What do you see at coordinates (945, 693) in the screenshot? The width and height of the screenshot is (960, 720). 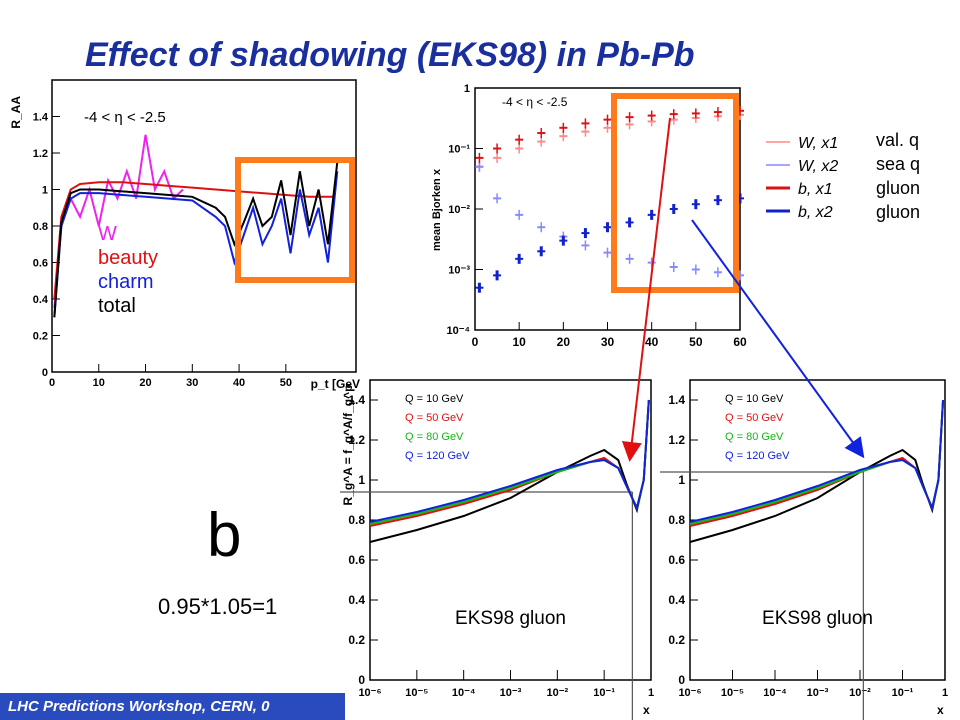 I see `eks-right-xtick-label: 1` at bounding box center [945, 693].